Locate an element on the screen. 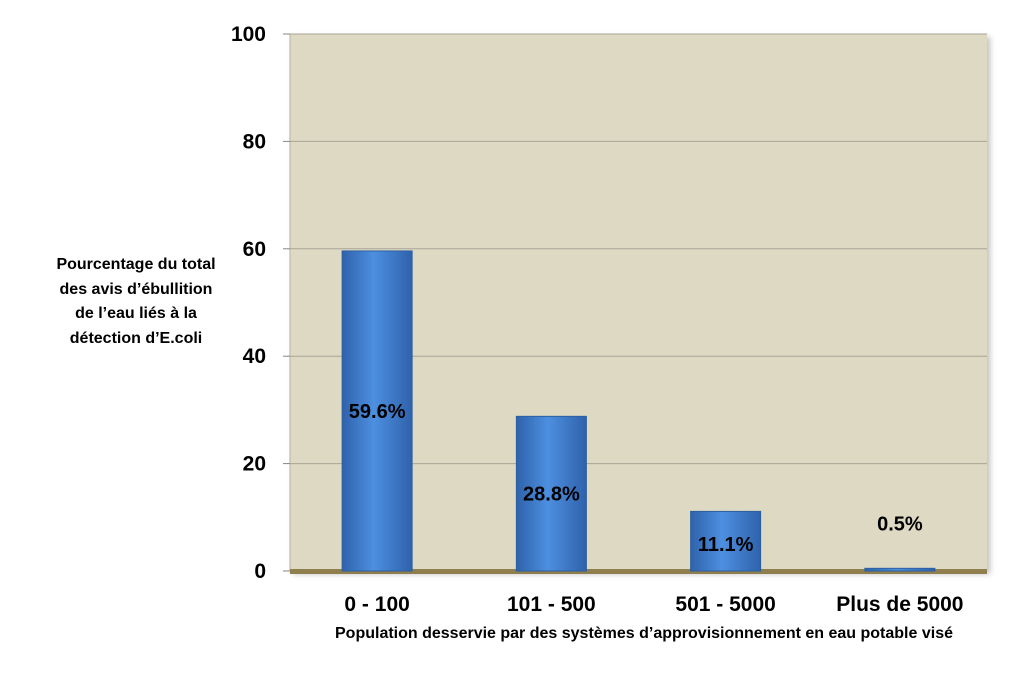 The width and height of the screenshot is (1016, 683). y-tick-label: 100 is located at coordinates (248, 34).